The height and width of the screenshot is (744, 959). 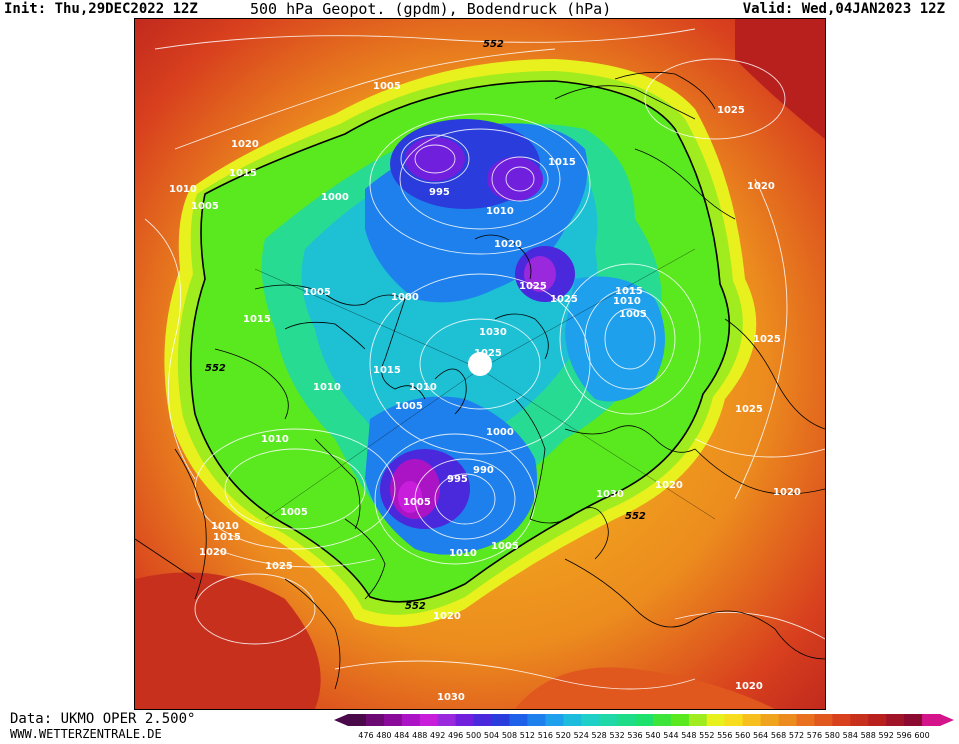 I want to click on colorbar-tick-label: 528, so click(x=599, y=735).